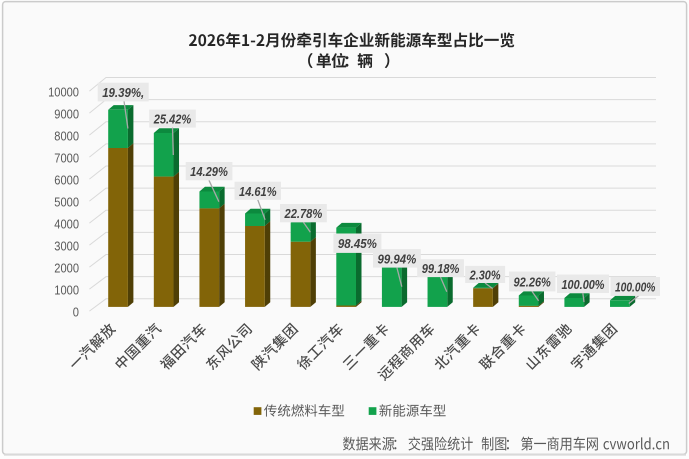 This screenshot has width=689, height=459. Describe the element at coordinates (76, 311) in the screenshot. I see `svg-text: 0` at that location.